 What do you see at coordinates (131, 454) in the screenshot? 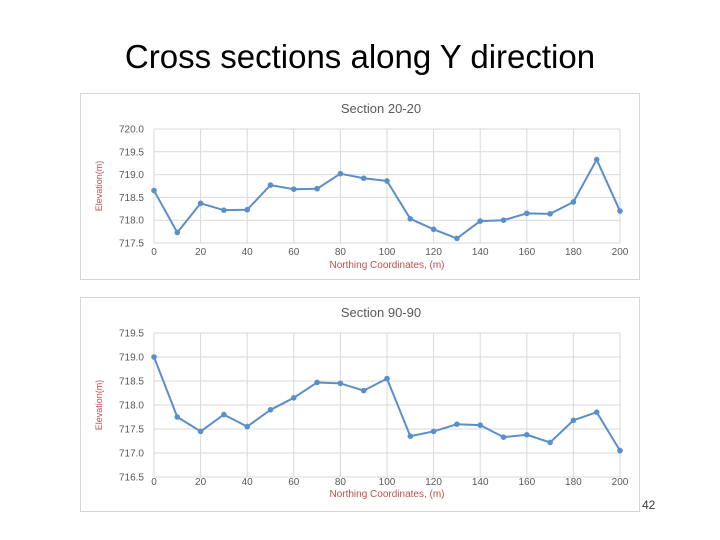
I see `y-tick-label: 717.0` at bounding box center [131, 454].